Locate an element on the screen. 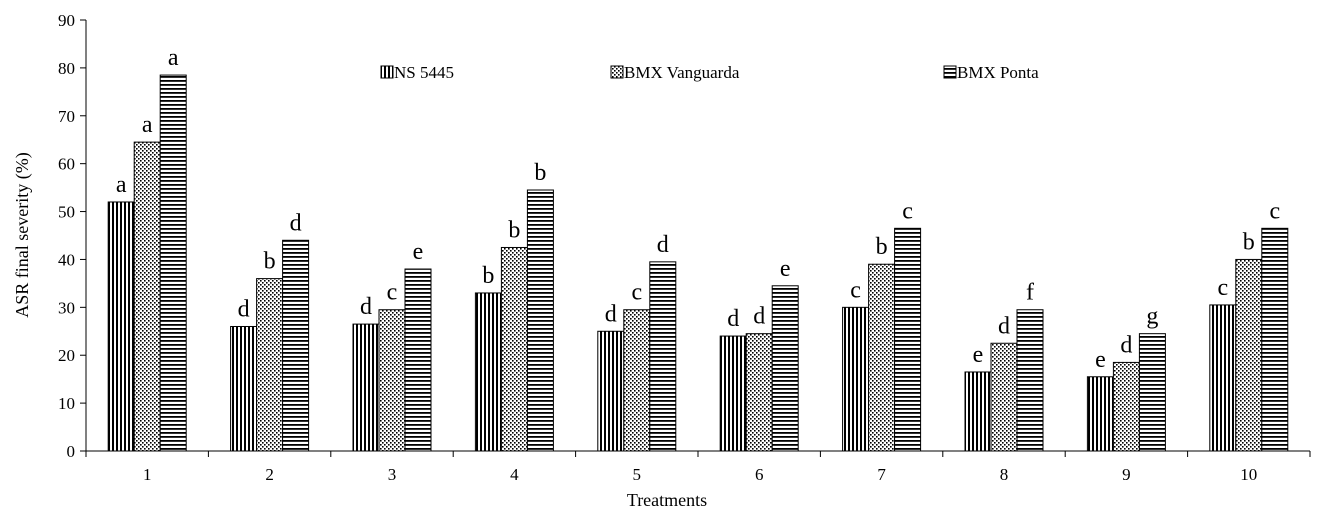 This screenshot has height=512, width=1325. x-tick-label: 7 is located at coordinates (881, 474).